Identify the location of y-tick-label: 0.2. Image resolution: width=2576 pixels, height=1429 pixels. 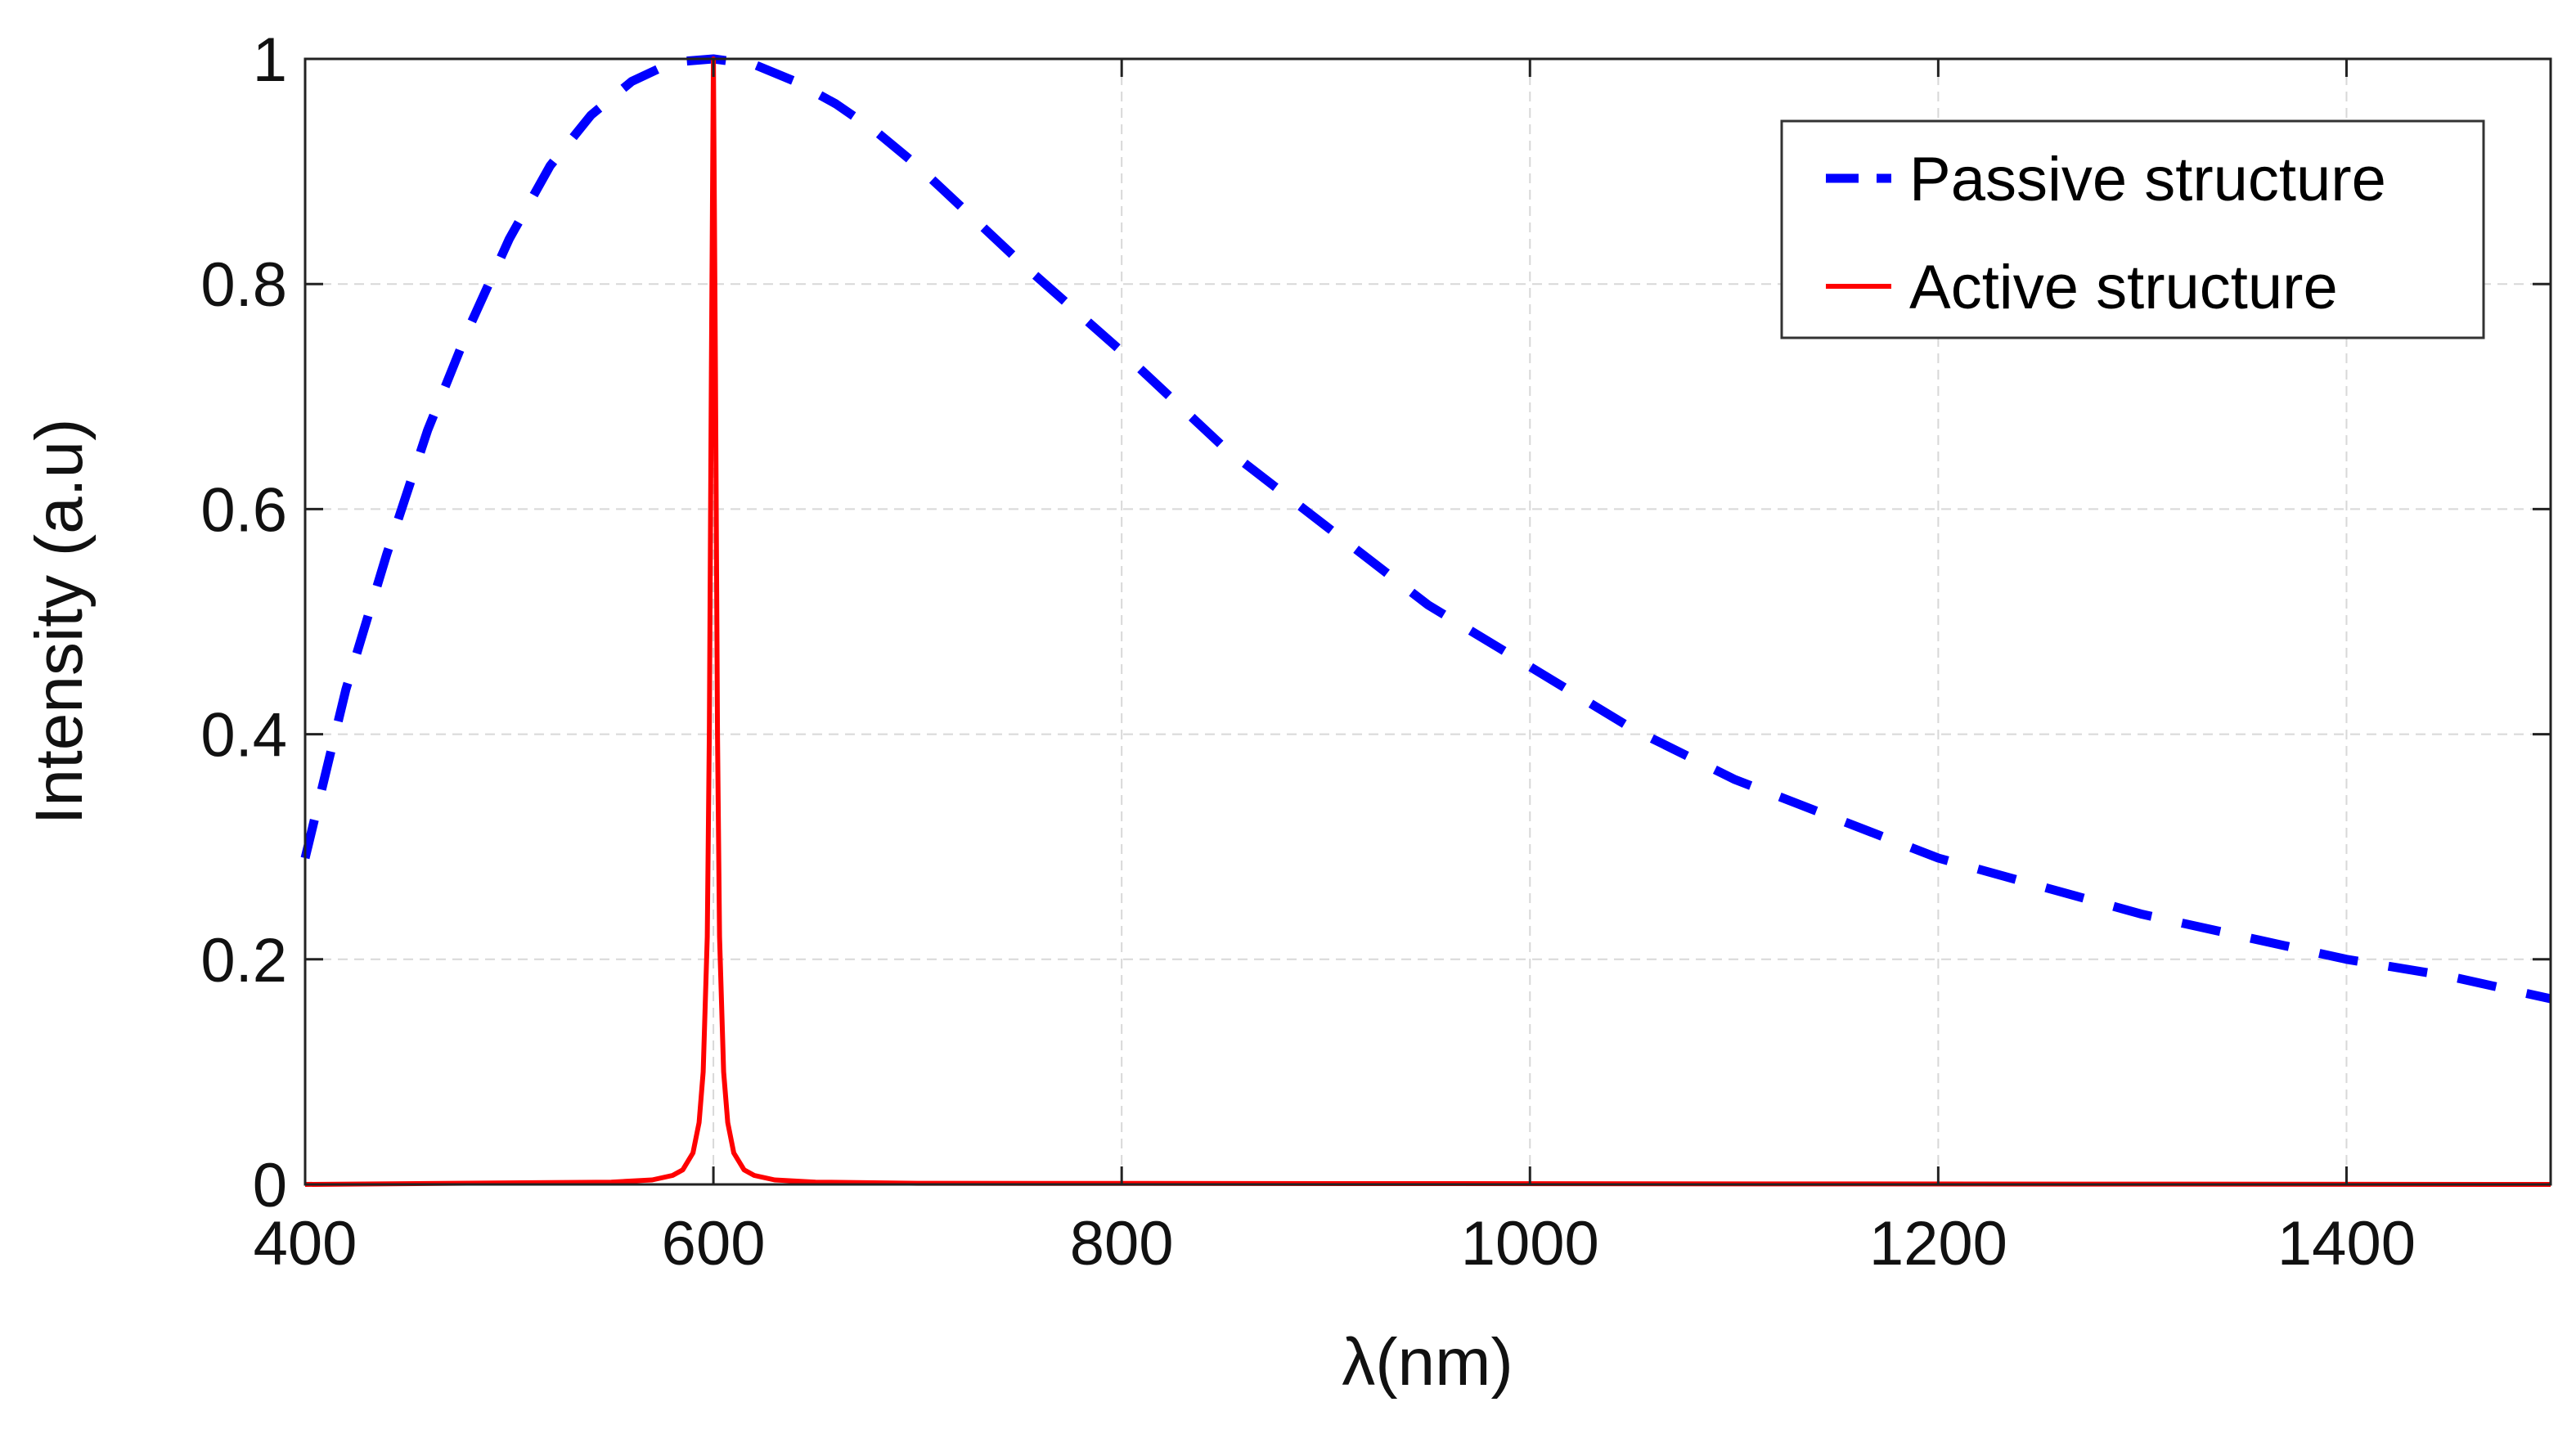
(244, 960).